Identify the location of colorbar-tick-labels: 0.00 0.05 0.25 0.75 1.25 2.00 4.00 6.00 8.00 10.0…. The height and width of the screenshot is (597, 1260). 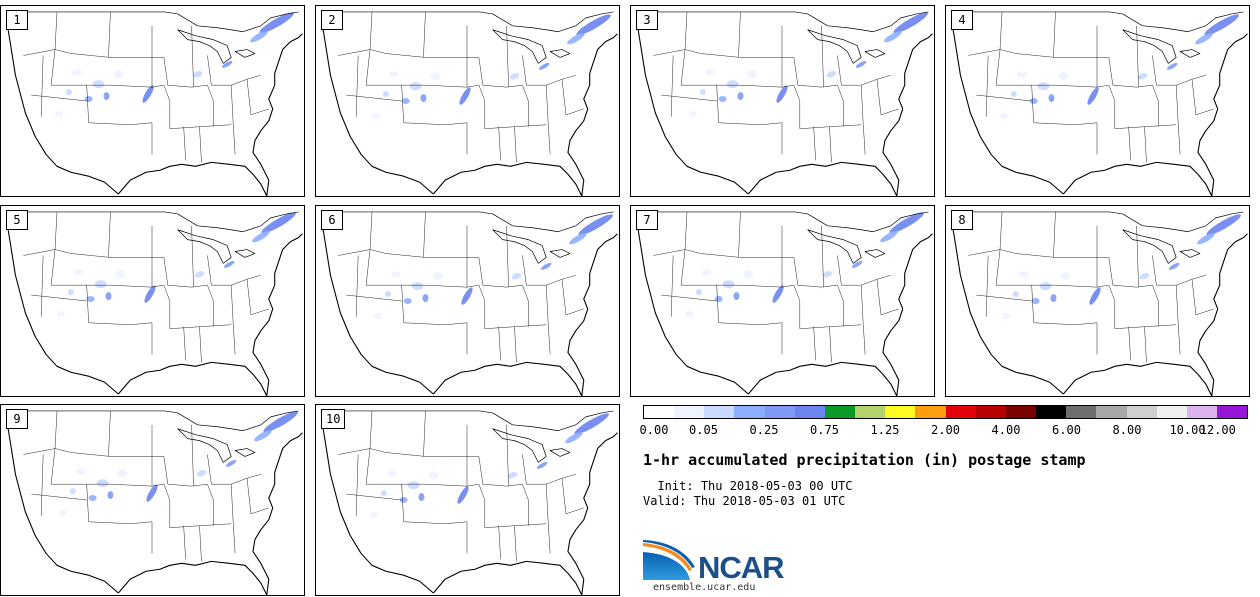
(944, 430).